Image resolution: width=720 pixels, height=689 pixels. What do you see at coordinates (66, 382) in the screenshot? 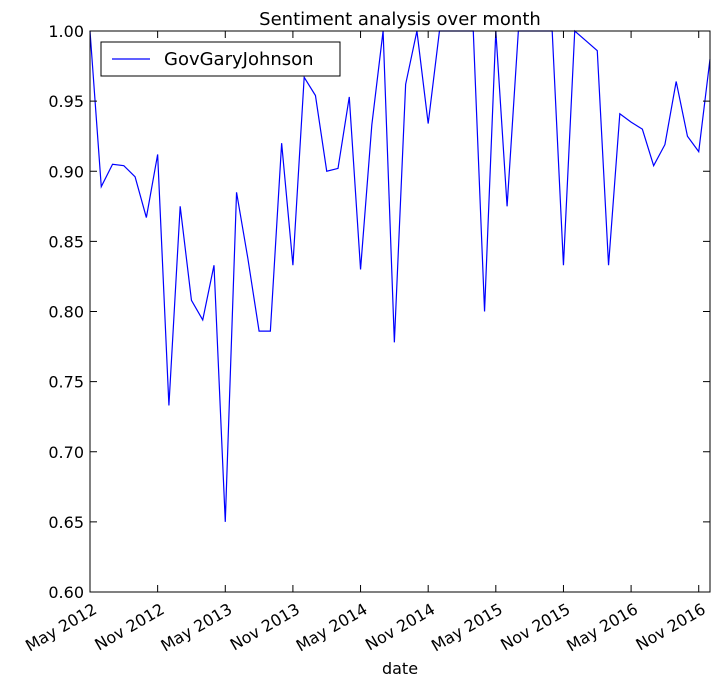
I see `y-tick-label: 0.75` at bounding box center [66, 382].